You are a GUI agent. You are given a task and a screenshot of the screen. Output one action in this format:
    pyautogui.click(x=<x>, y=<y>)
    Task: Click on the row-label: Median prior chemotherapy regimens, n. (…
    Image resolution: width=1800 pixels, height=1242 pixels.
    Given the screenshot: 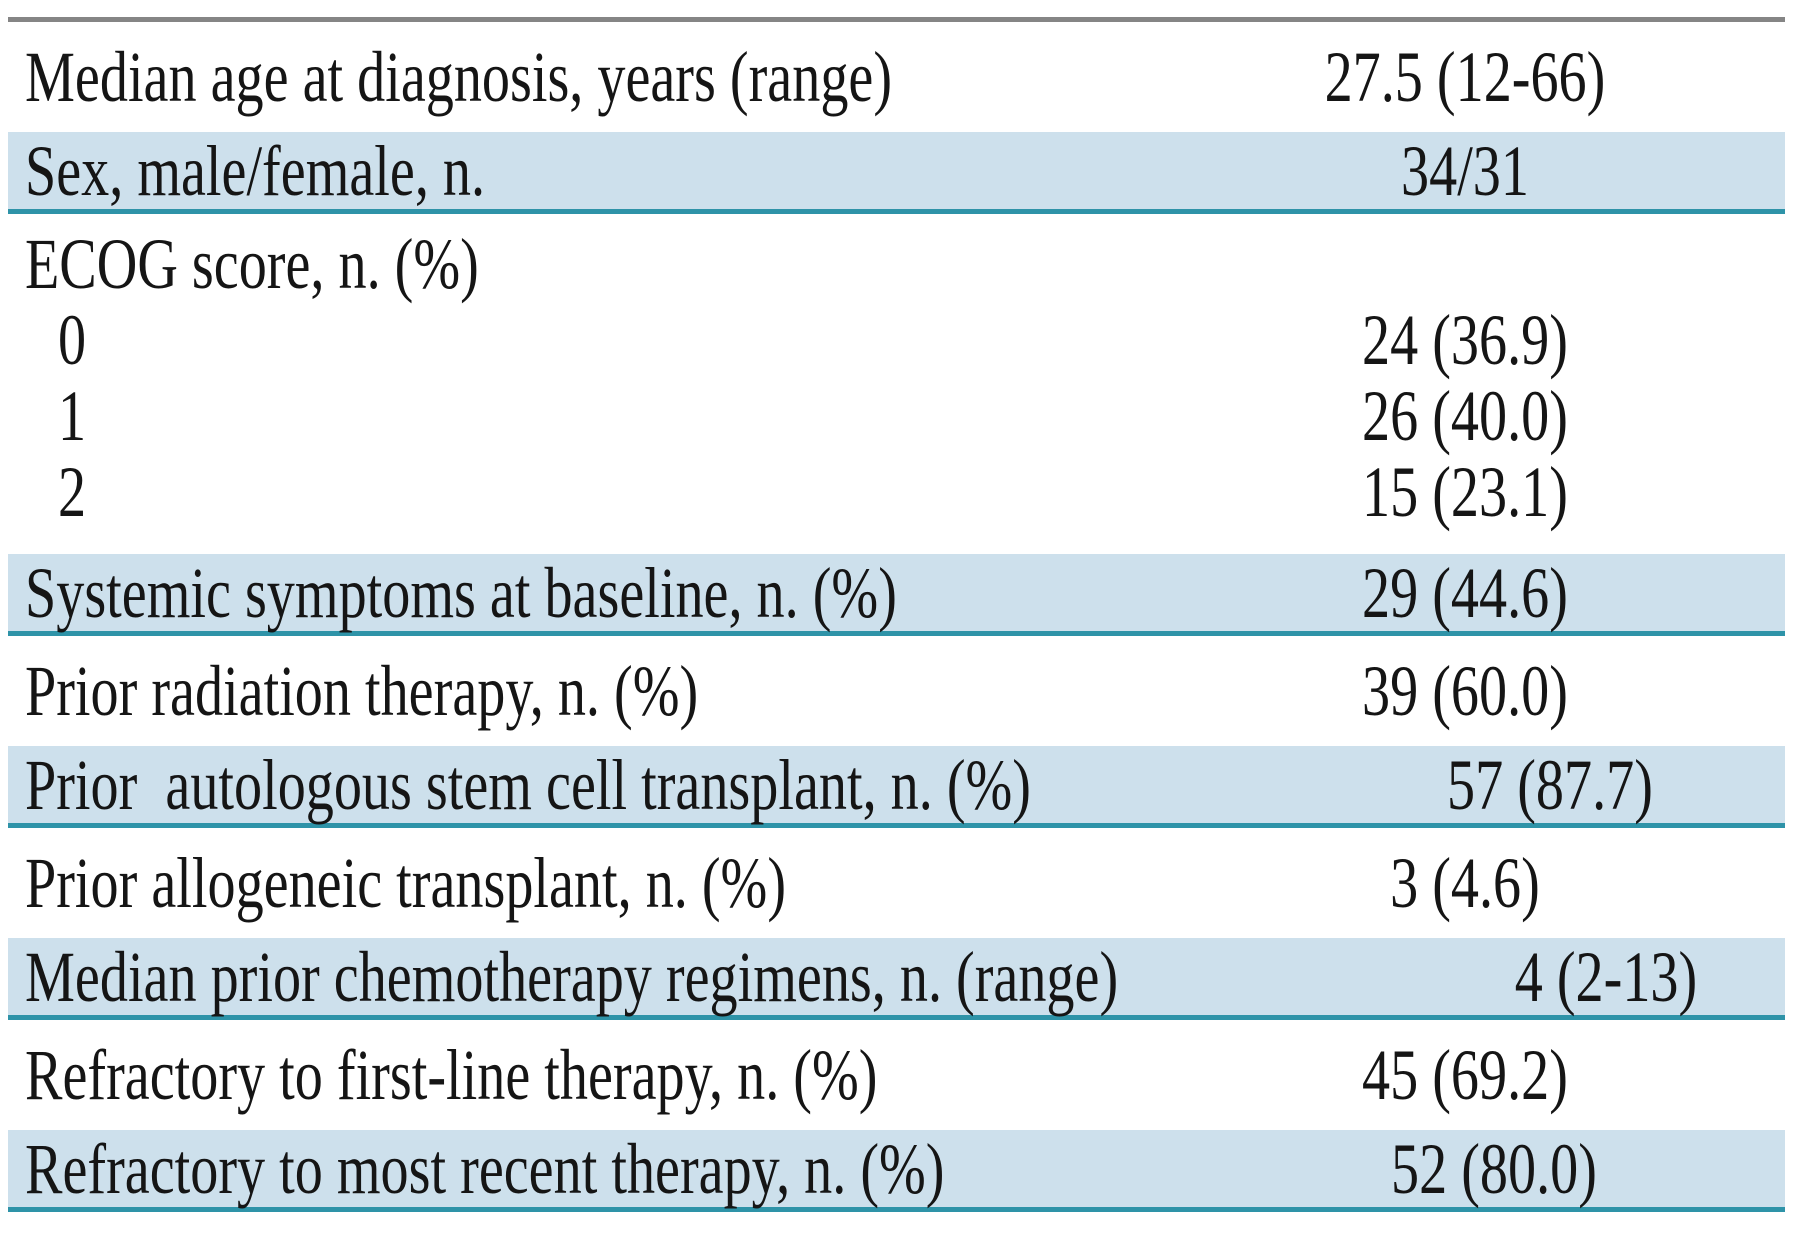 What is the action you would take?
    pyautogui.click(x=572, y=976)
    